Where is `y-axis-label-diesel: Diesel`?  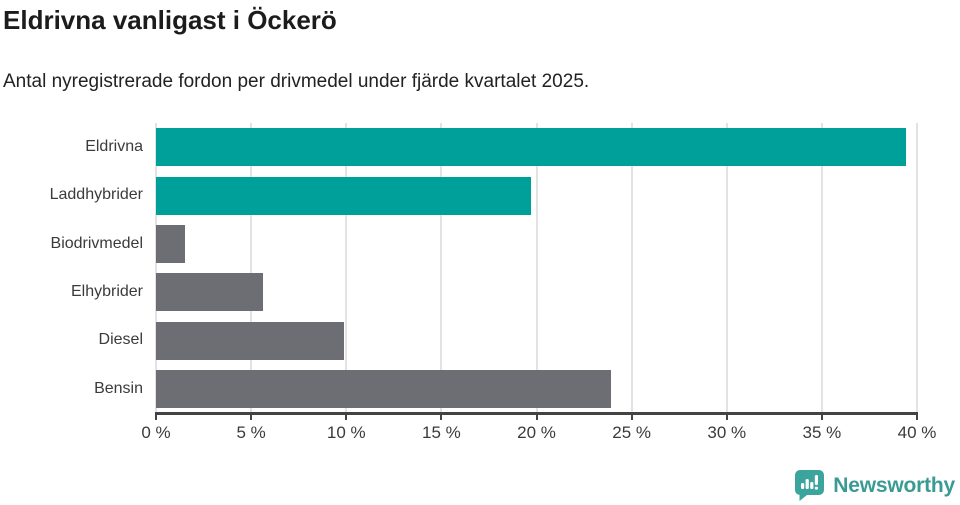 y-axis-label-diesel: Diesel is located at coordinates (120, 340).